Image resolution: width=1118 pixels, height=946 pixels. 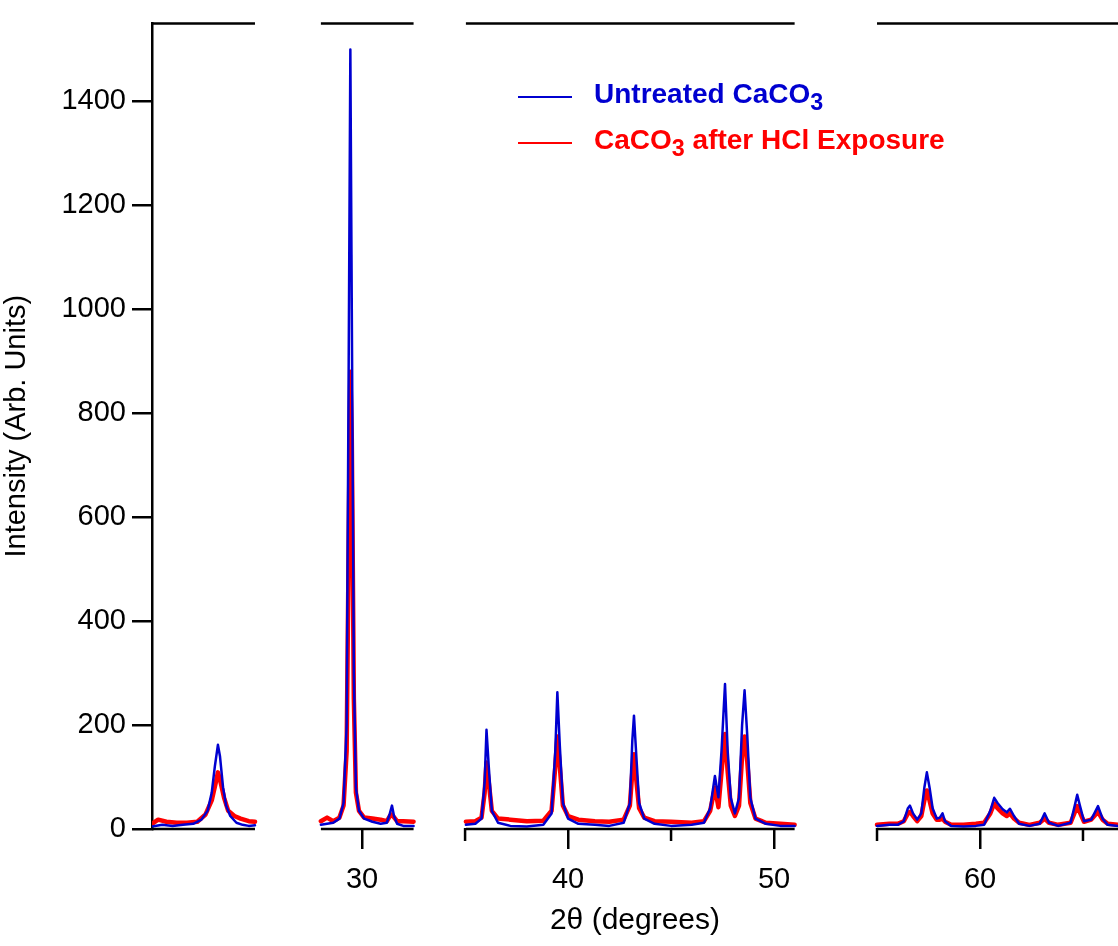 I want to click on y-tick-label: 1000, so click(x=93, y=307).